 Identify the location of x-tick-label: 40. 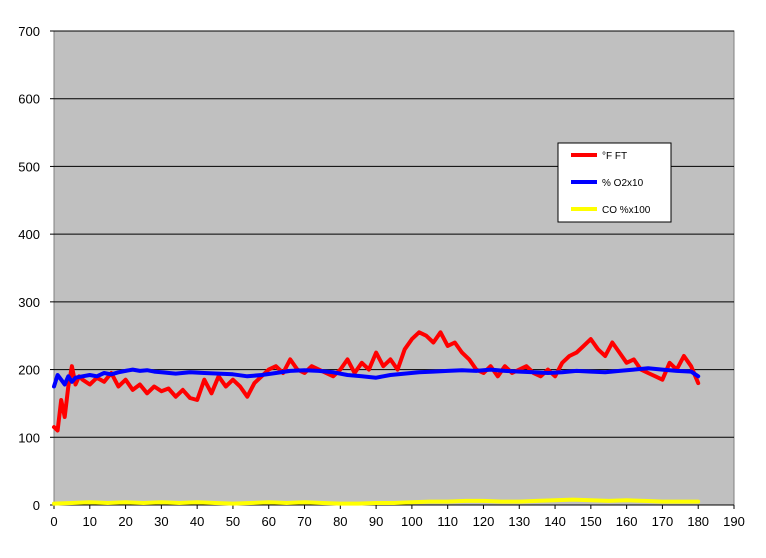
(197, 521).